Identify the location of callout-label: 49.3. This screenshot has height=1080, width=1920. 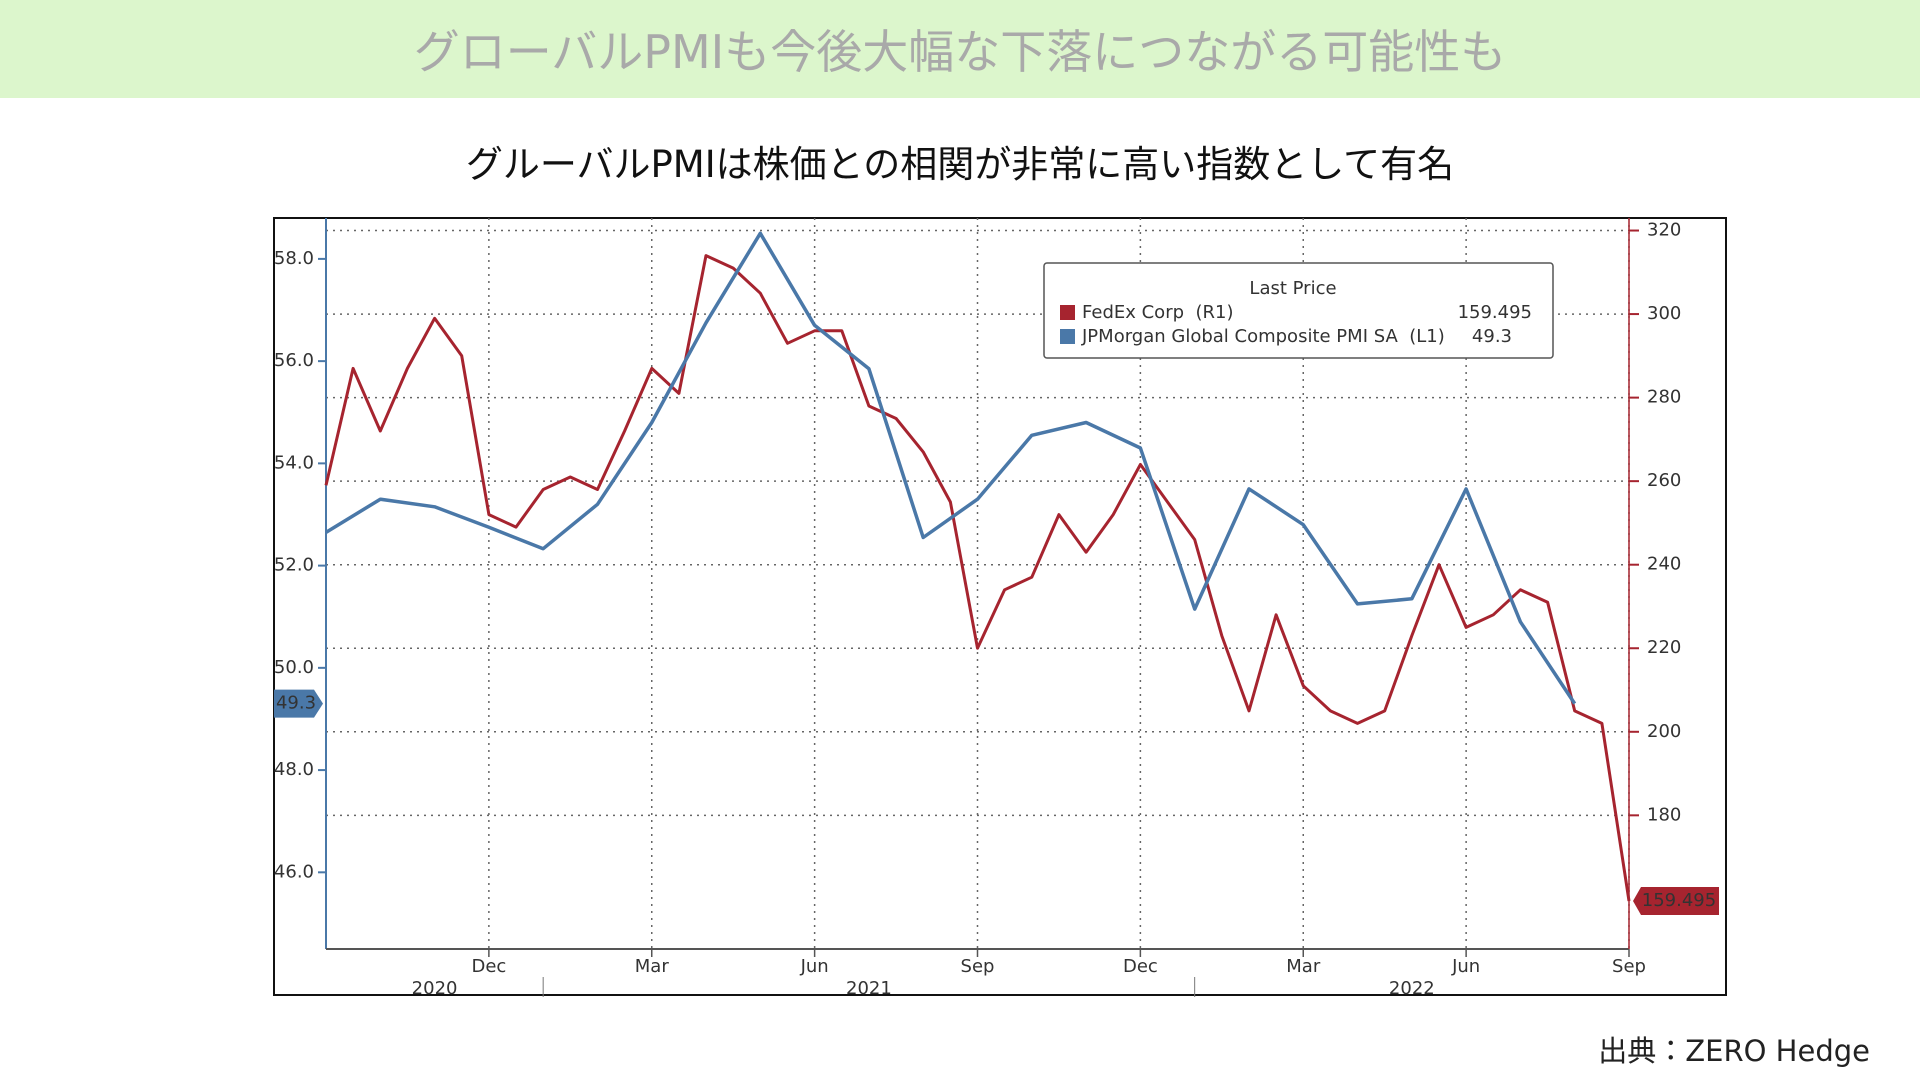
(296, 703).